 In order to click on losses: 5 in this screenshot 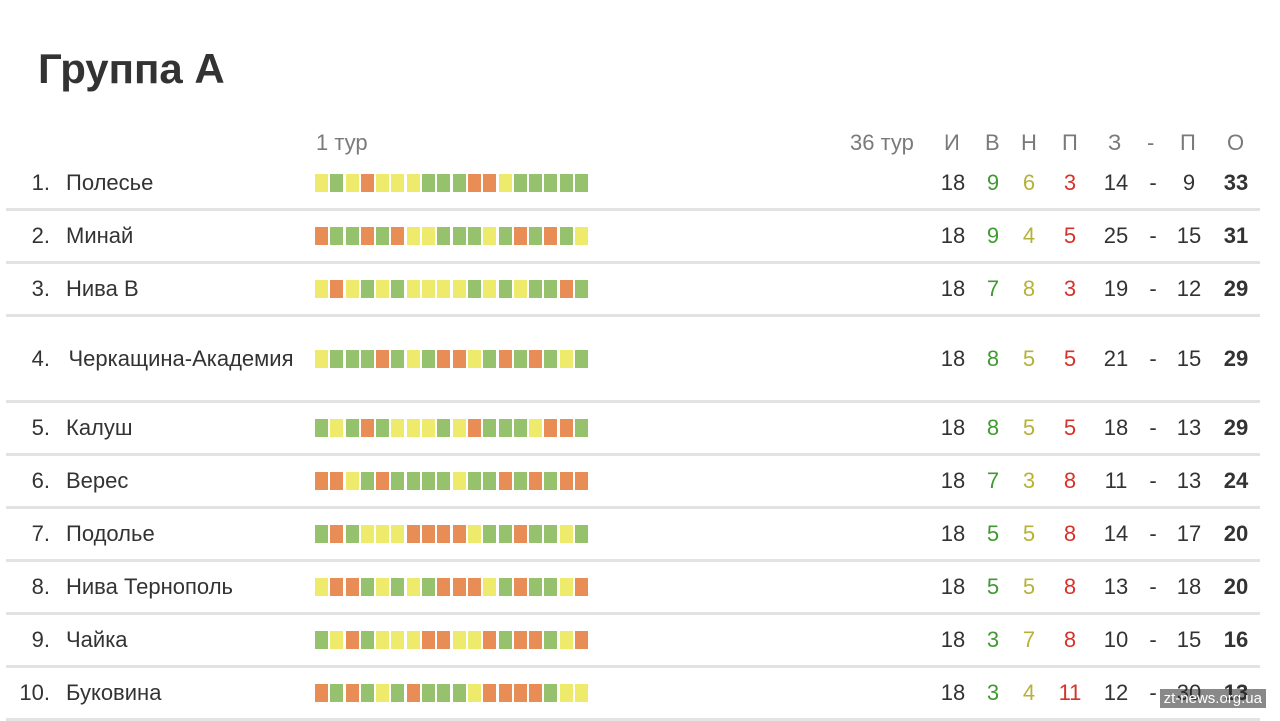, I will do `click(1070, 427)`.